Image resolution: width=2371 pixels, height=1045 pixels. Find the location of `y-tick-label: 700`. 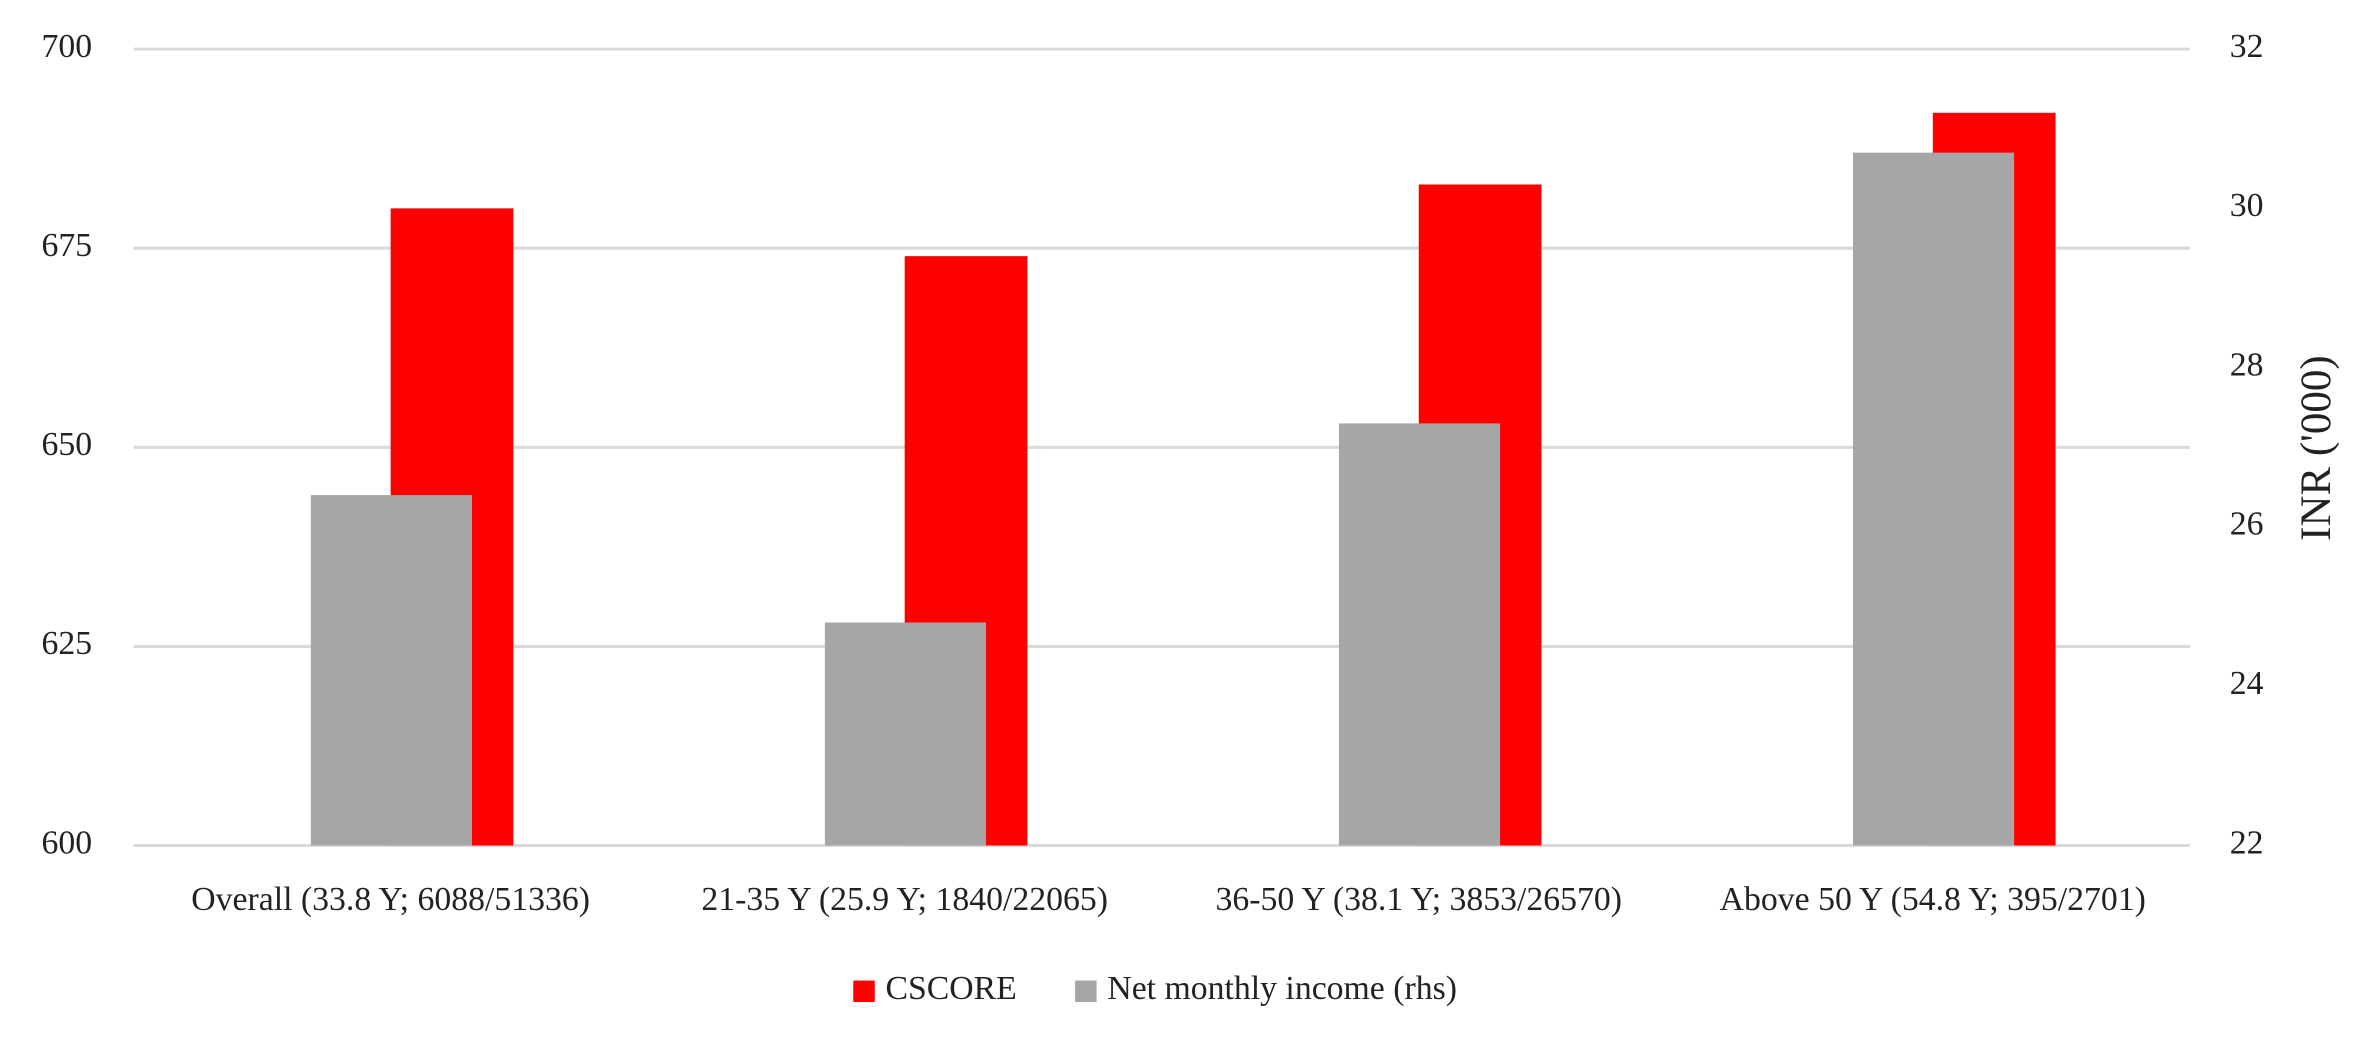

y-tick-label: 700 is located at coordinates (67, 46).